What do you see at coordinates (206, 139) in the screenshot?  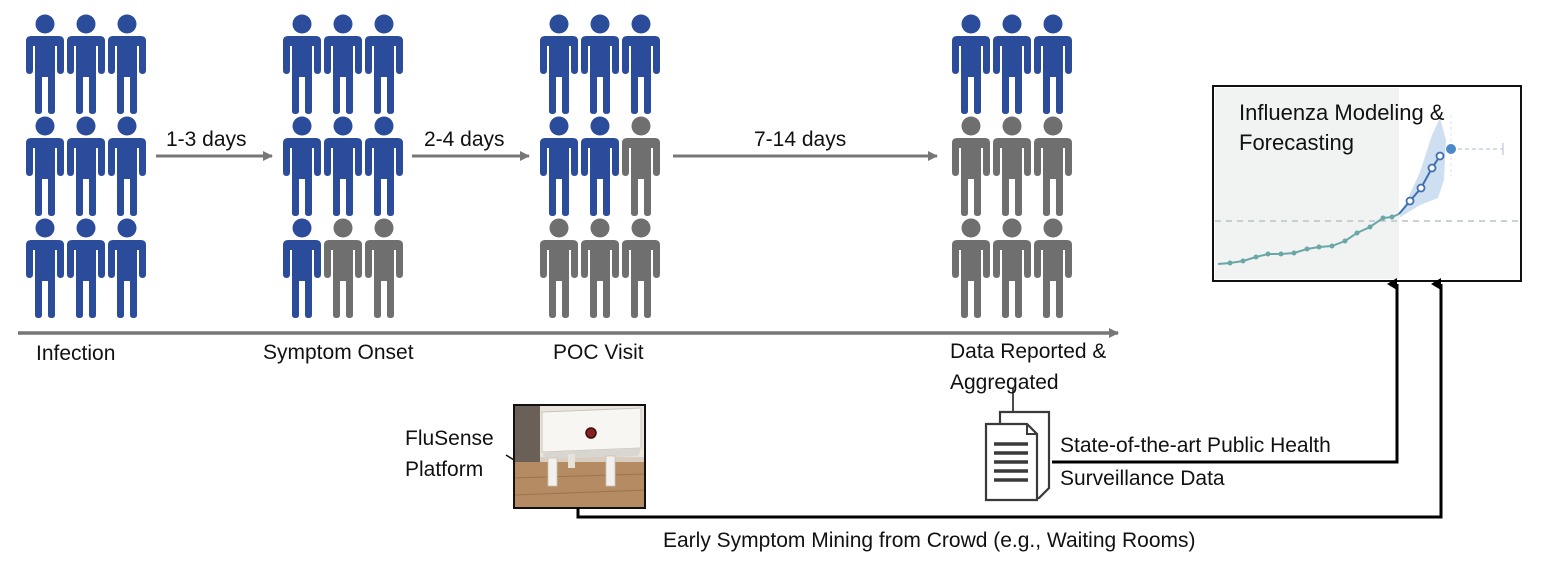 I see `interval-label-1: 1-3 days` at bounding box center [206, 139].